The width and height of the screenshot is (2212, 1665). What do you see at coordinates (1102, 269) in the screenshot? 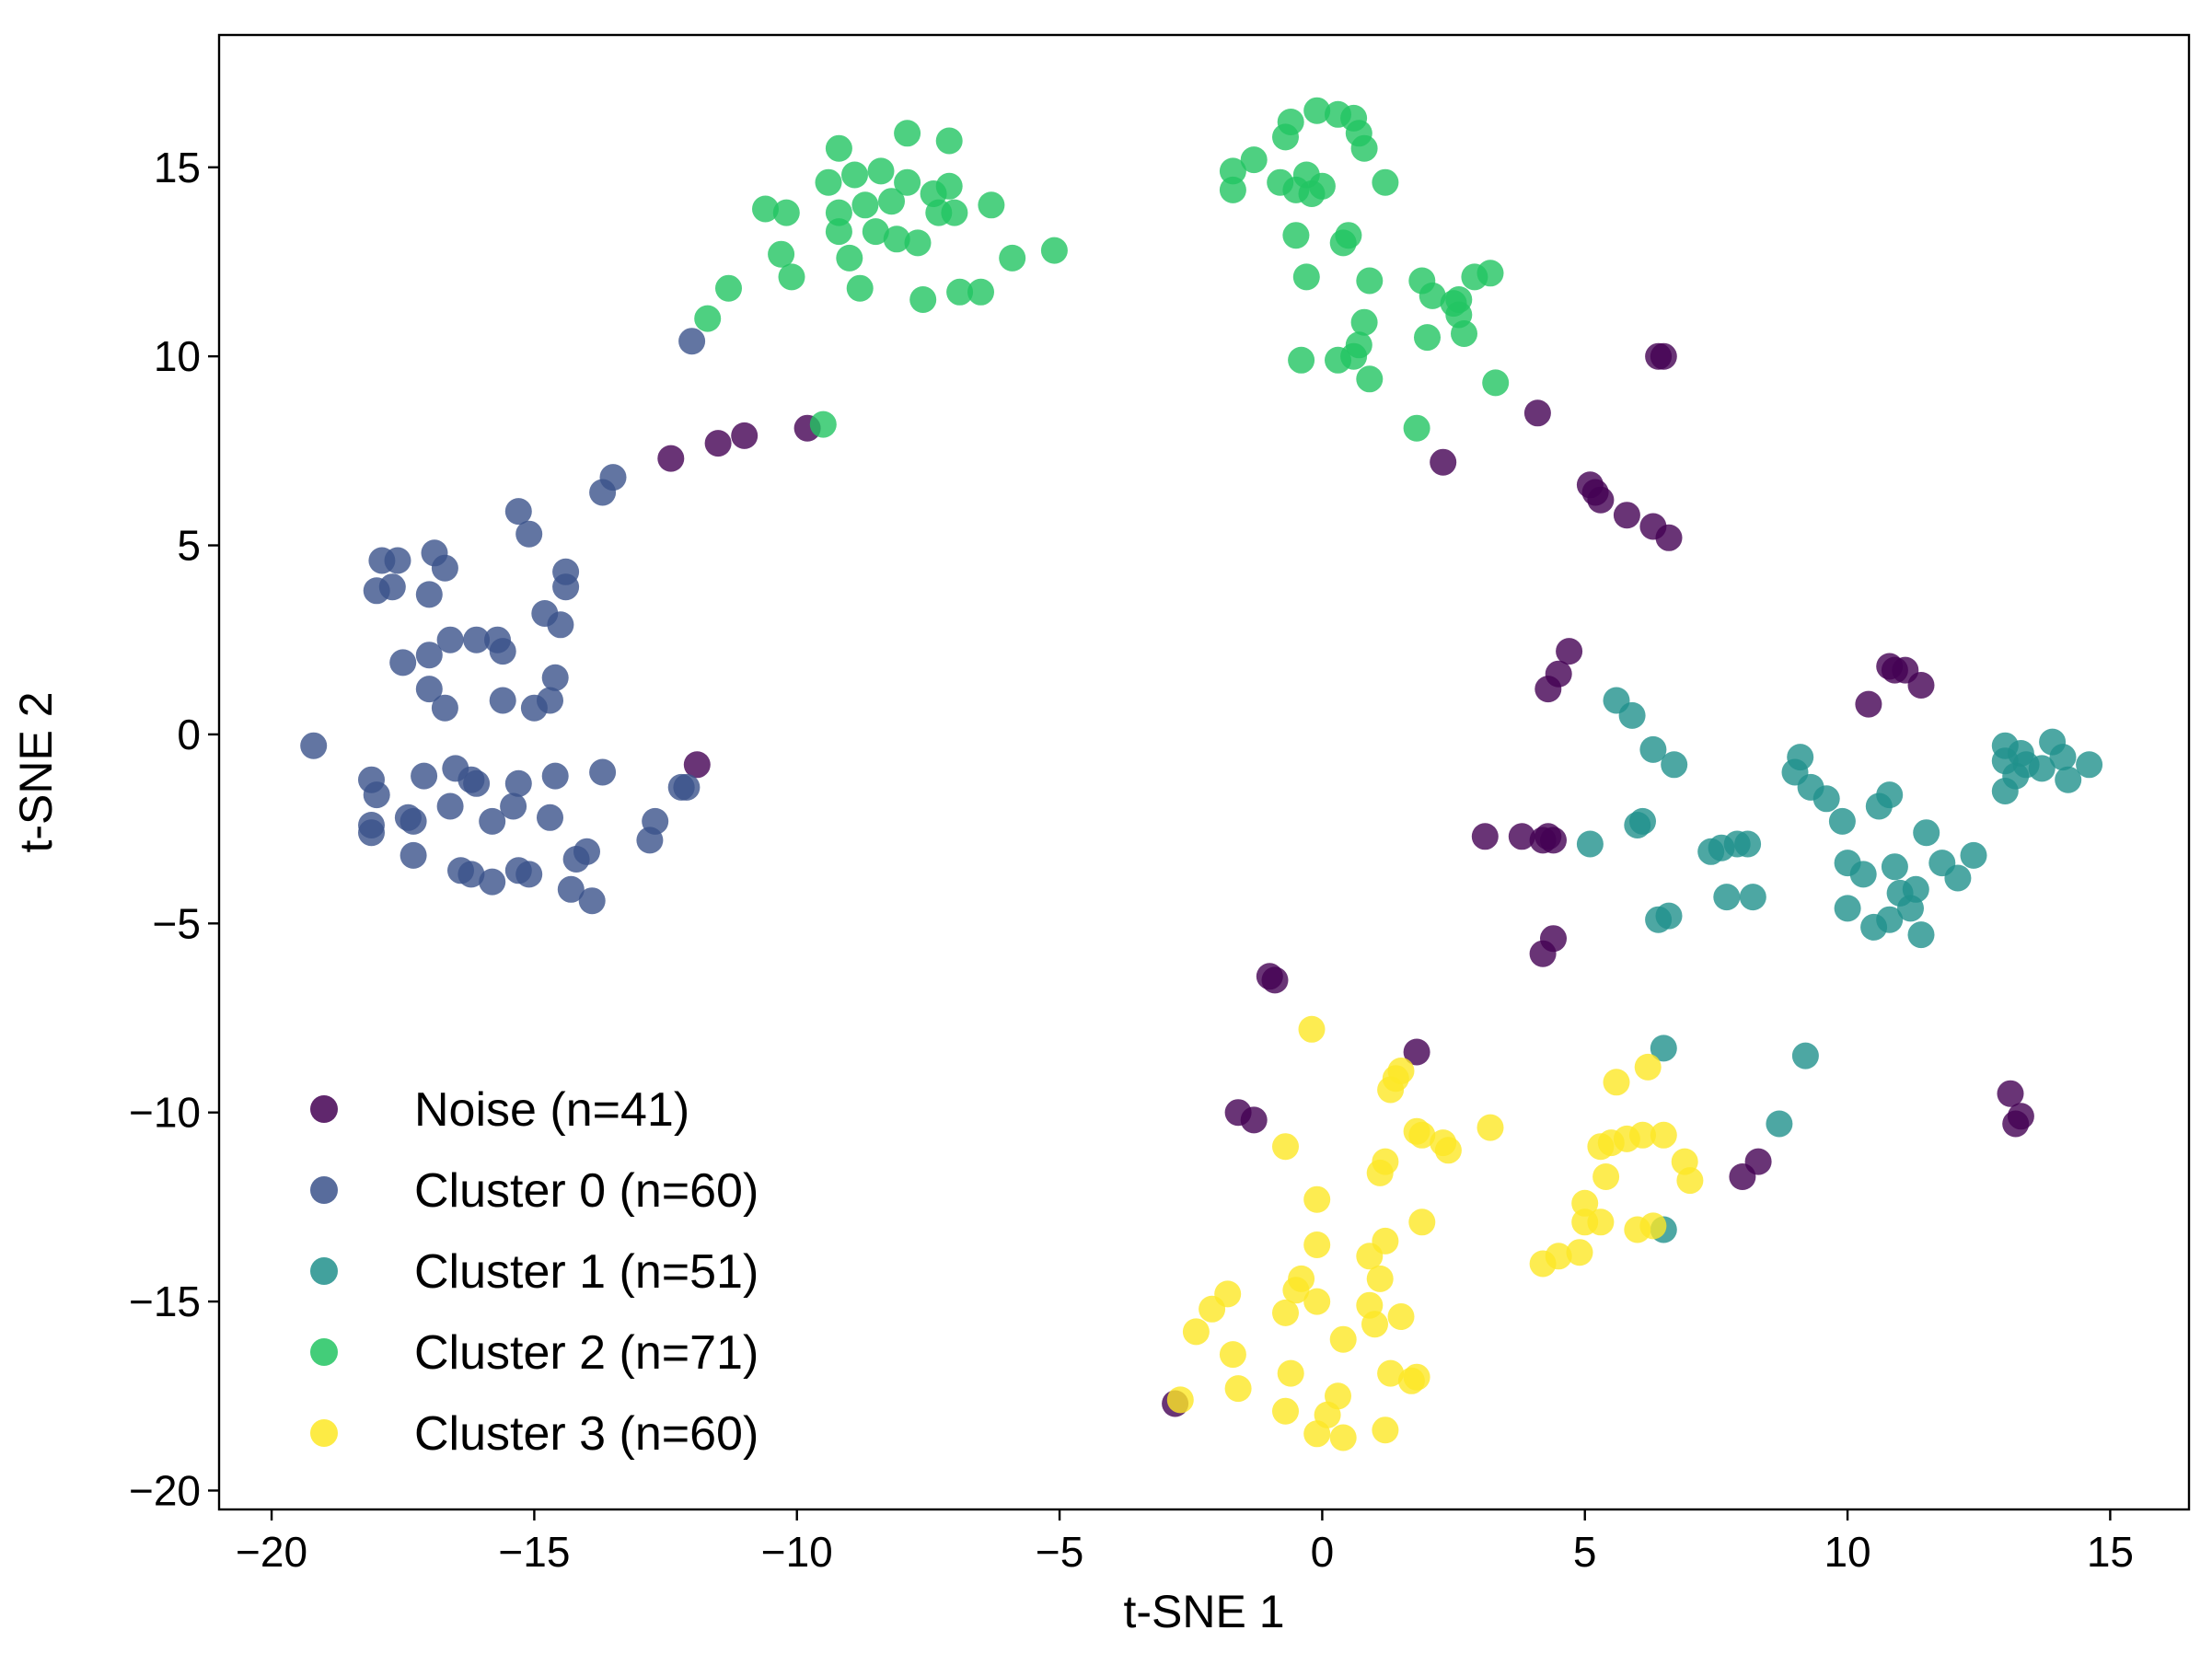
I see `series-3-points` at bounding box center [1102, 269].